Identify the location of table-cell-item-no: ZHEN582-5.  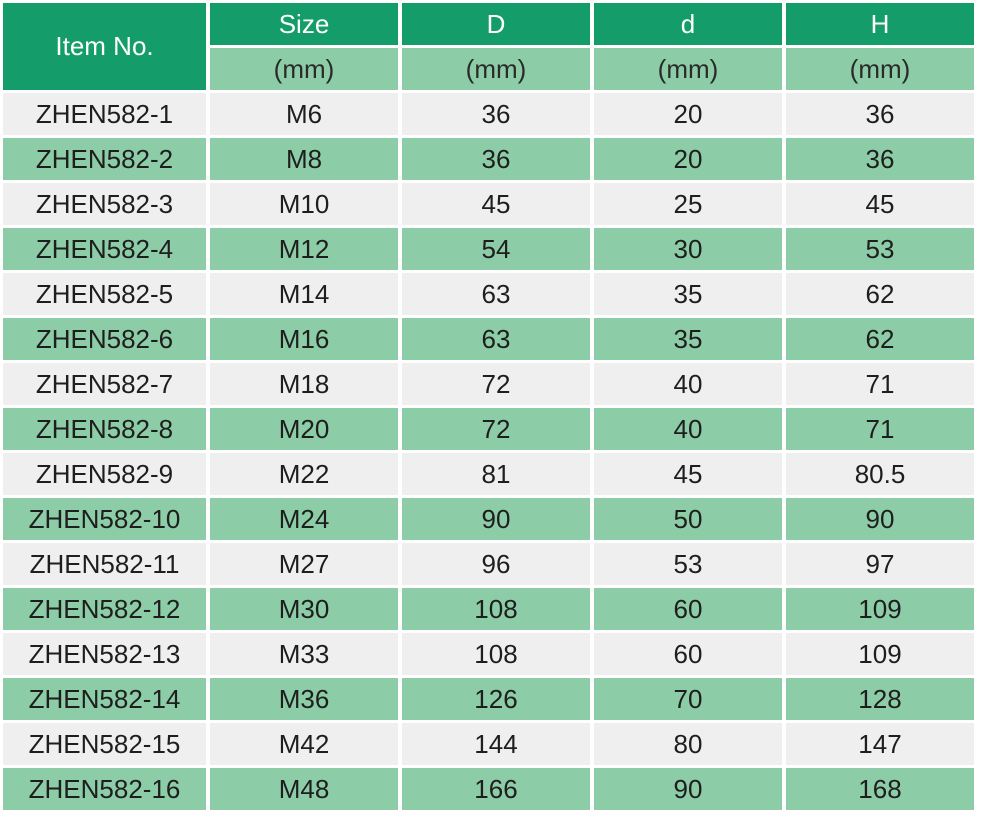
(104, 294).